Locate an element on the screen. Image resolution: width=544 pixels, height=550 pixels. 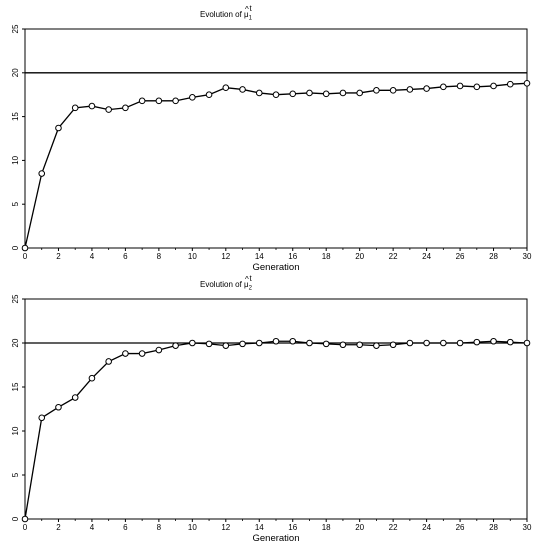
y-tick-label: 25 is located at coordinates (15, 298).